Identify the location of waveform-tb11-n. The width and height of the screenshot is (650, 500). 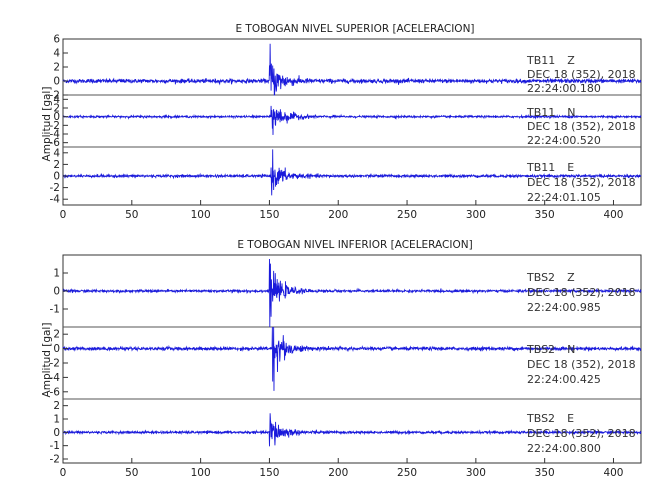
(352, 120).